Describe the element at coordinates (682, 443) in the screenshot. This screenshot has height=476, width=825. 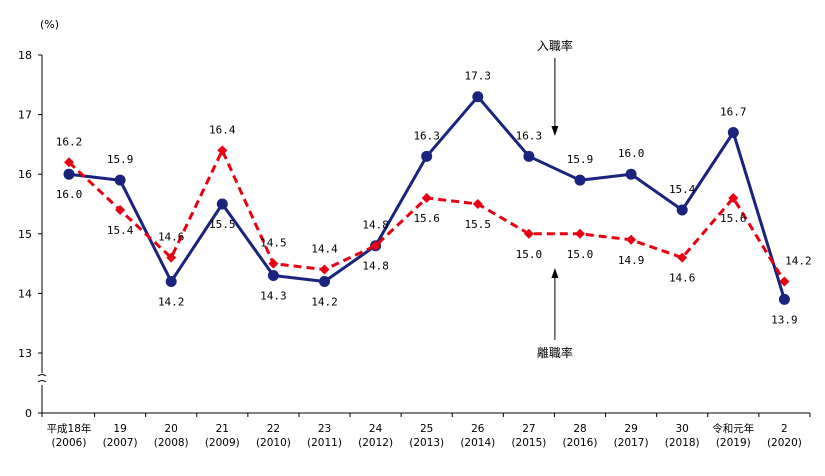
I see `x-tick-sublabel: (2018)` at that location.